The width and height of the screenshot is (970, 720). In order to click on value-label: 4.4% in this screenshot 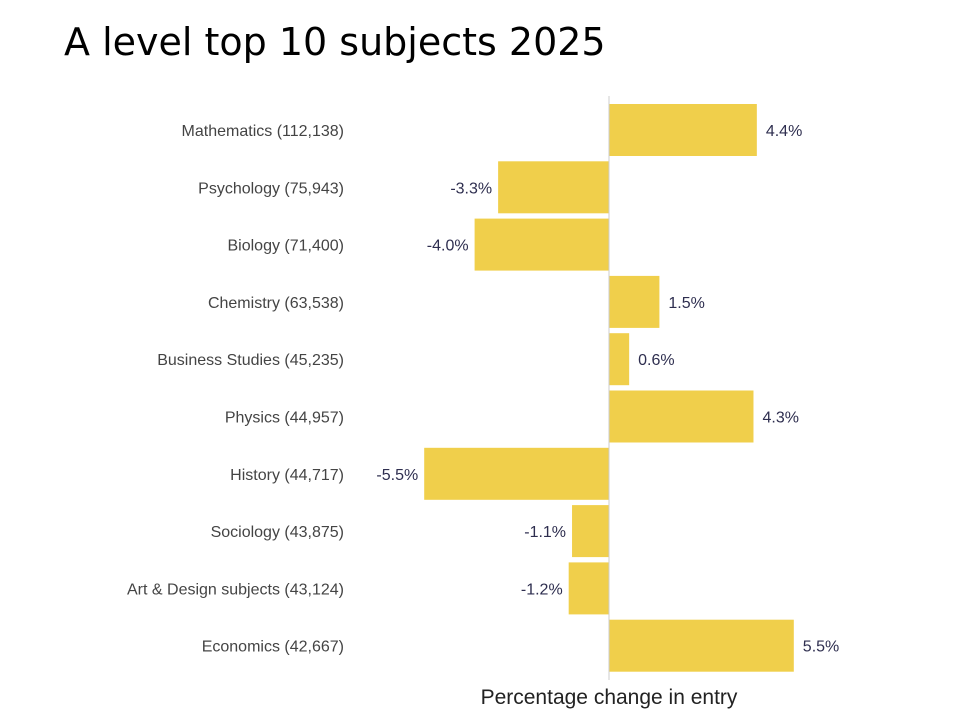, I will do `click(784, 131)`.